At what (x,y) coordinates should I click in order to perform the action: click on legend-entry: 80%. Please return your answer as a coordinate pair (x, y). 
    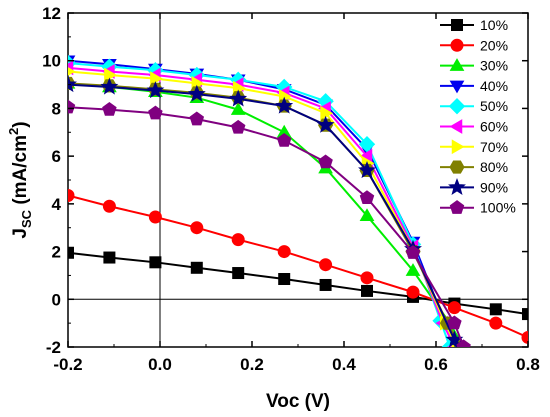
    Looking at the image, I should click on (474, 167).